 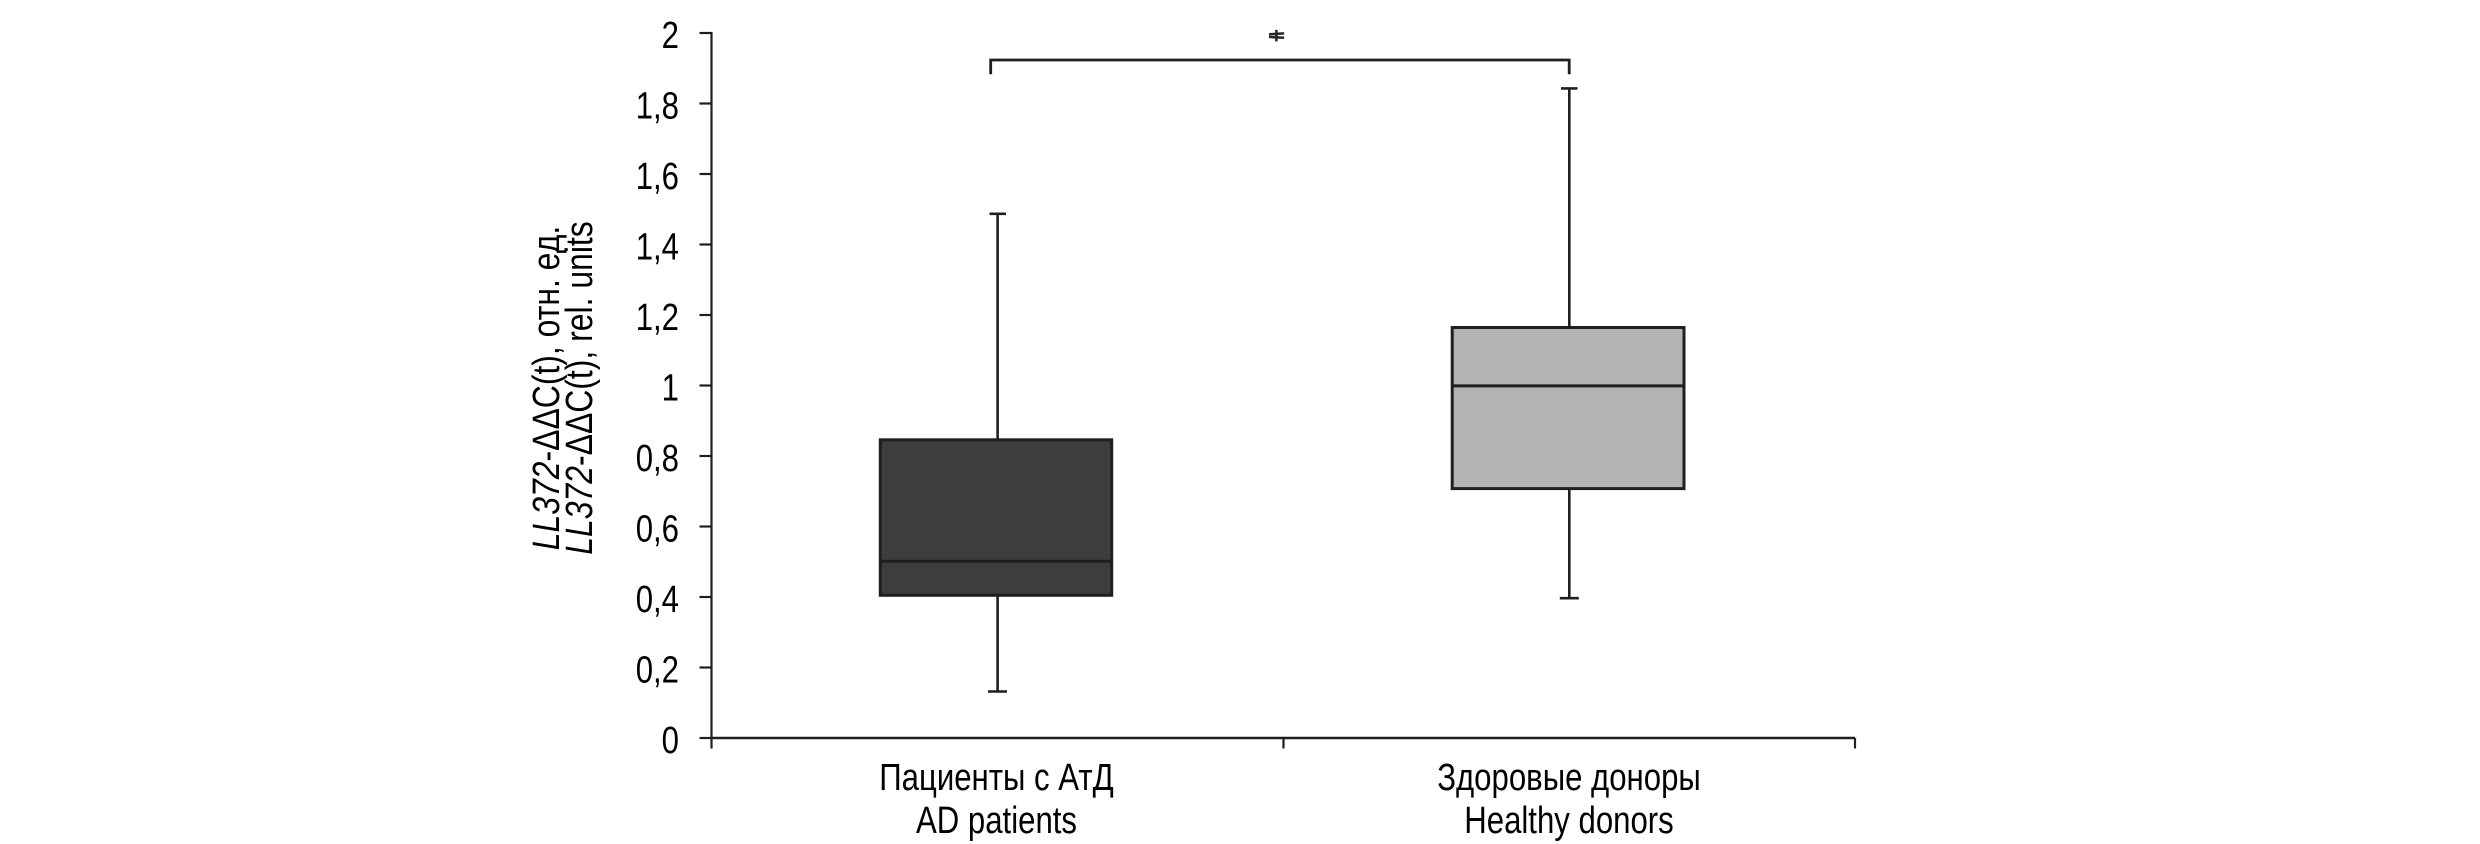 I want to click on svg-text: Пациенты с АтД, so click(x=996, y=778).